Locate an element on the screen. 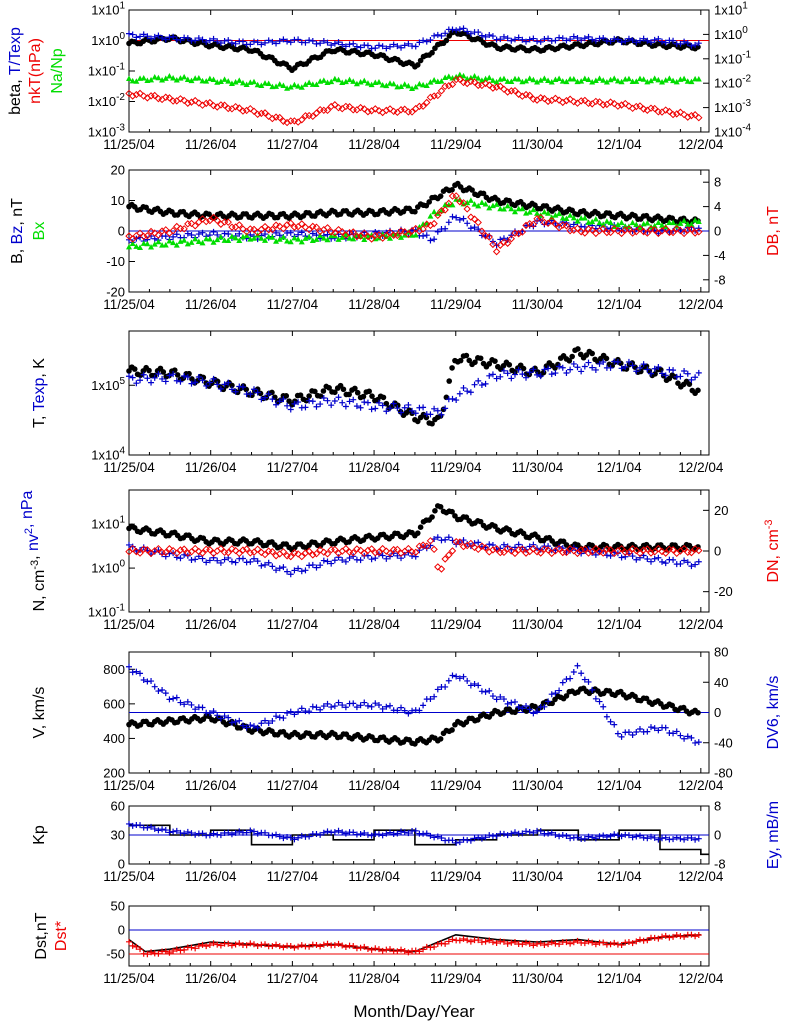  x-tick-label: 11/26/04 is located at coordinates (211, 144).